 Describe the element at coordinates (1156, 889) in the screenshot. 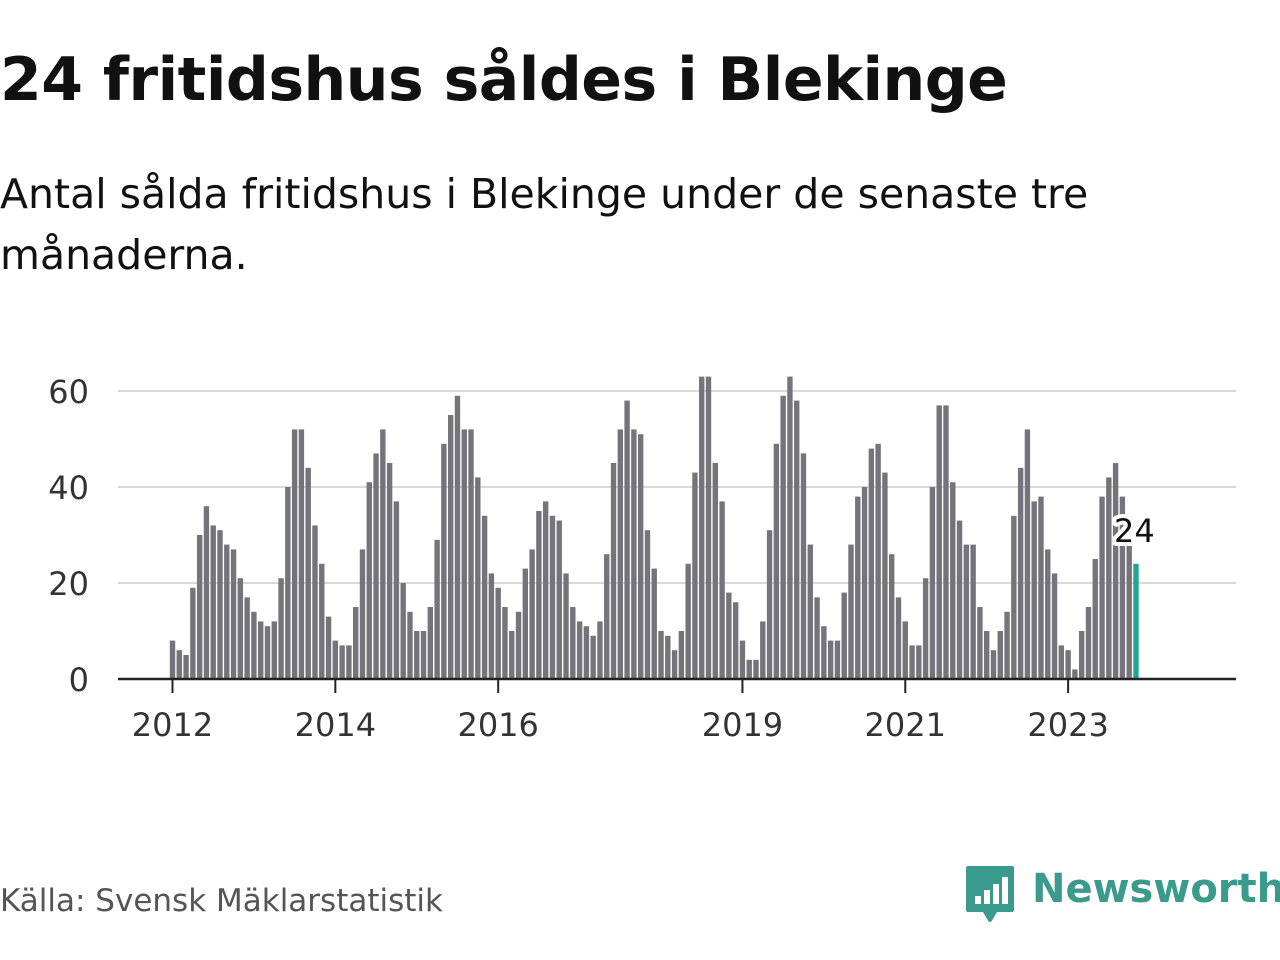

I see `newsworthy-logo-text: Newsworthy` at that location.